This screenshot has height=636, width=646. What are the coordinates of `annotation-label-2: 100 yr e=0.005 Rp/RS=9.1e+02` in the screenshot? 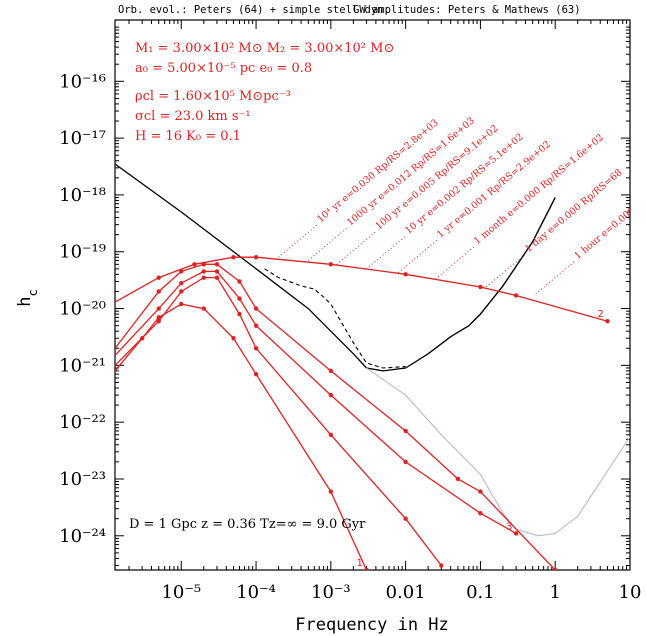 It's located at (436, 177).